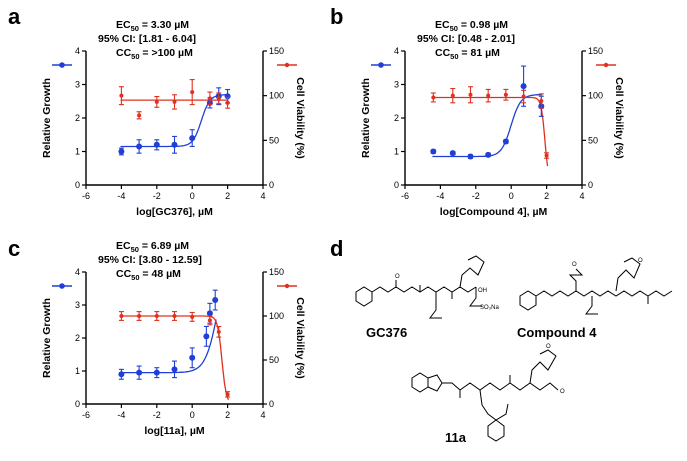  Describe the element at coordinates (336, 16) in the screenshot. I see `panel-letter-b: b` at that location.